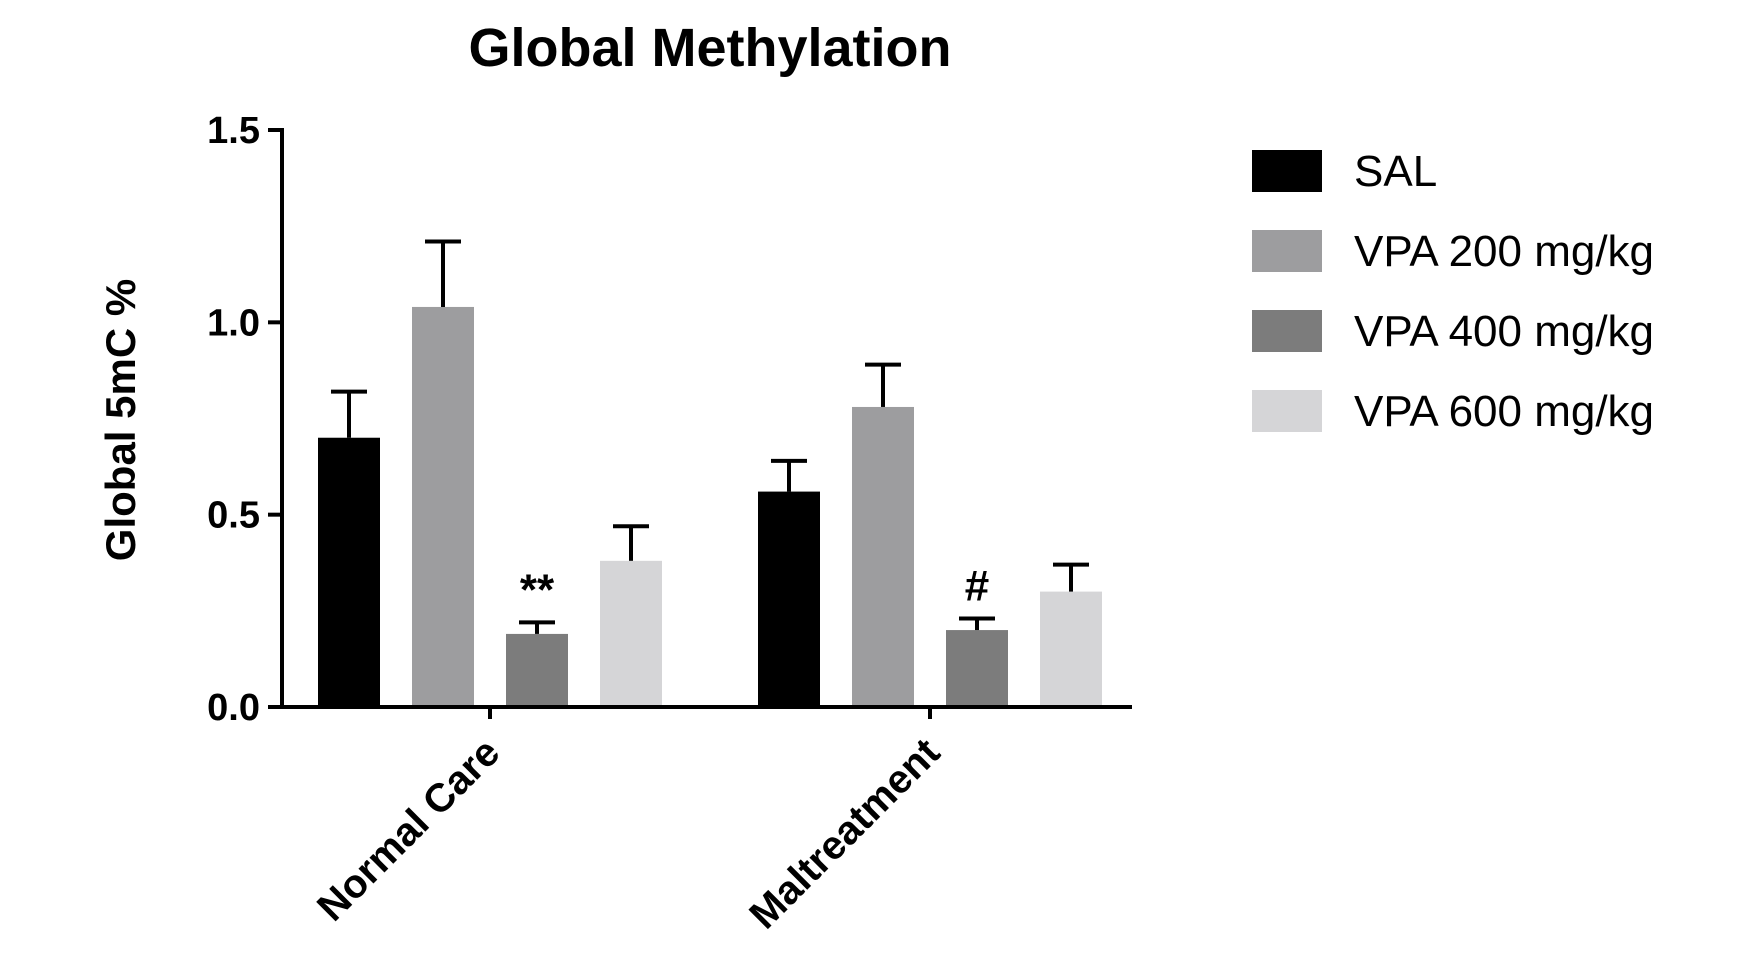 The image size is (1738, 961). What do you see at coordinates (537, 589) in the screenshot?
I see `significance-annotation: **` at bounding box center [537, 589].